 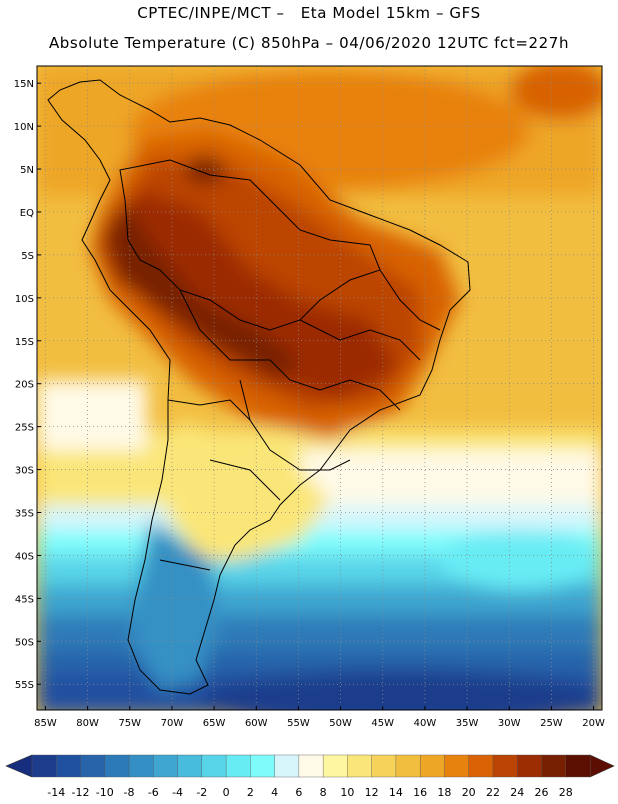 I want to click on colorbar-label: 4, so click(x=274, y=792).